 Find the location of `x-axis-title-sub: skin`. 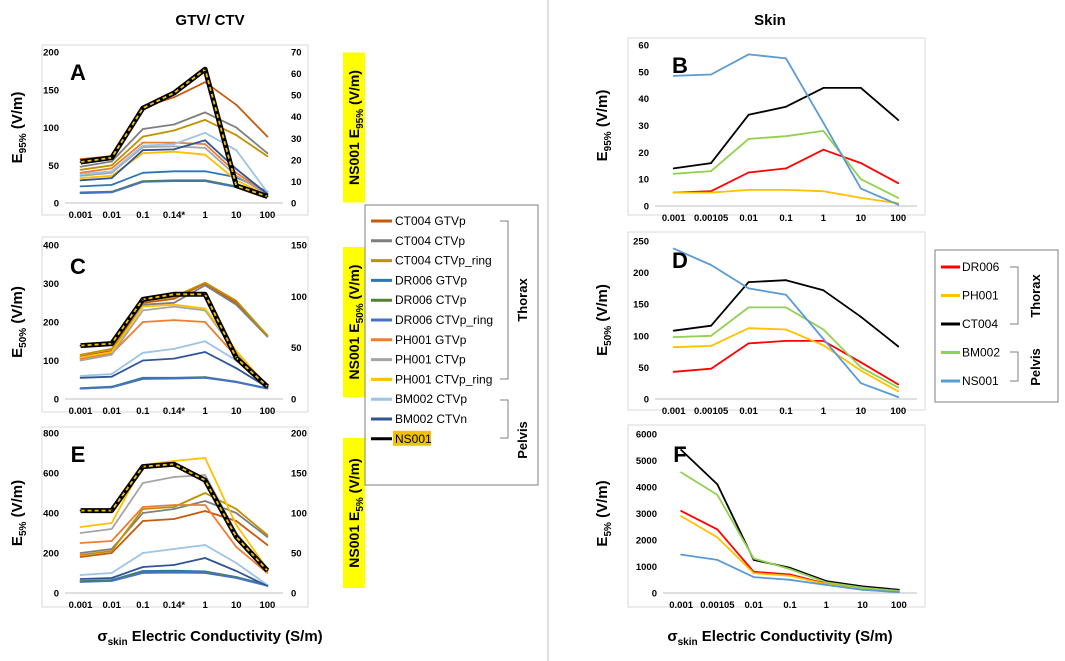

x-axis-title-sub: skin is located at coordinates (688, 642).